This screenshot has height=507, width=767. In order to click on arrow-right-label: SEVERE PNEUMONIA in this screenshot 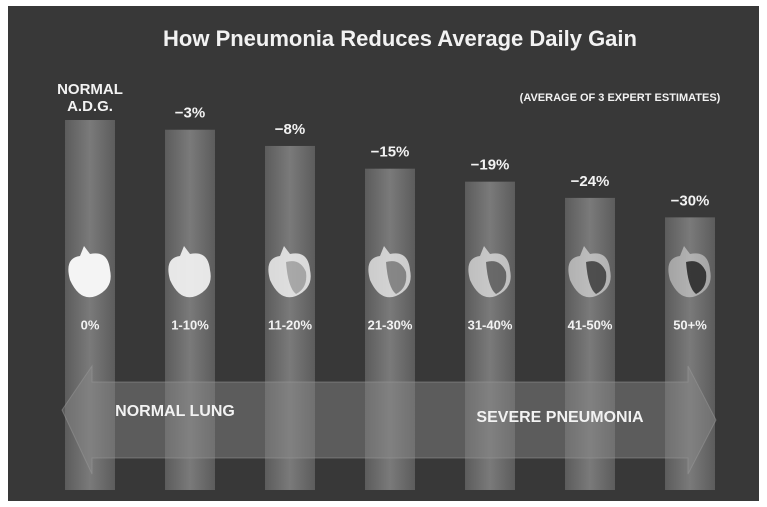, I will do `click(560, 417)`.